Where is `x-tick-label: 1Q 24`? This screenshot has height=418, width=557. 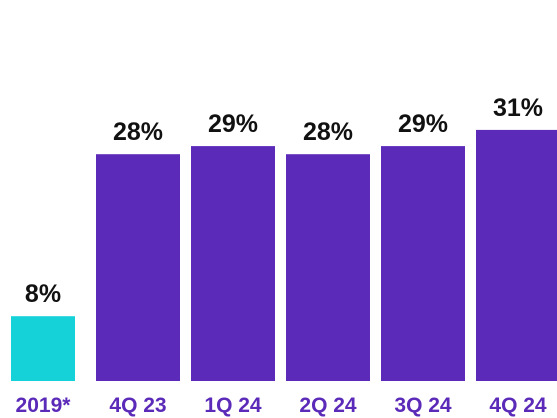
x-tick-label: 1Q 24 is located at coordinates (233, 405).